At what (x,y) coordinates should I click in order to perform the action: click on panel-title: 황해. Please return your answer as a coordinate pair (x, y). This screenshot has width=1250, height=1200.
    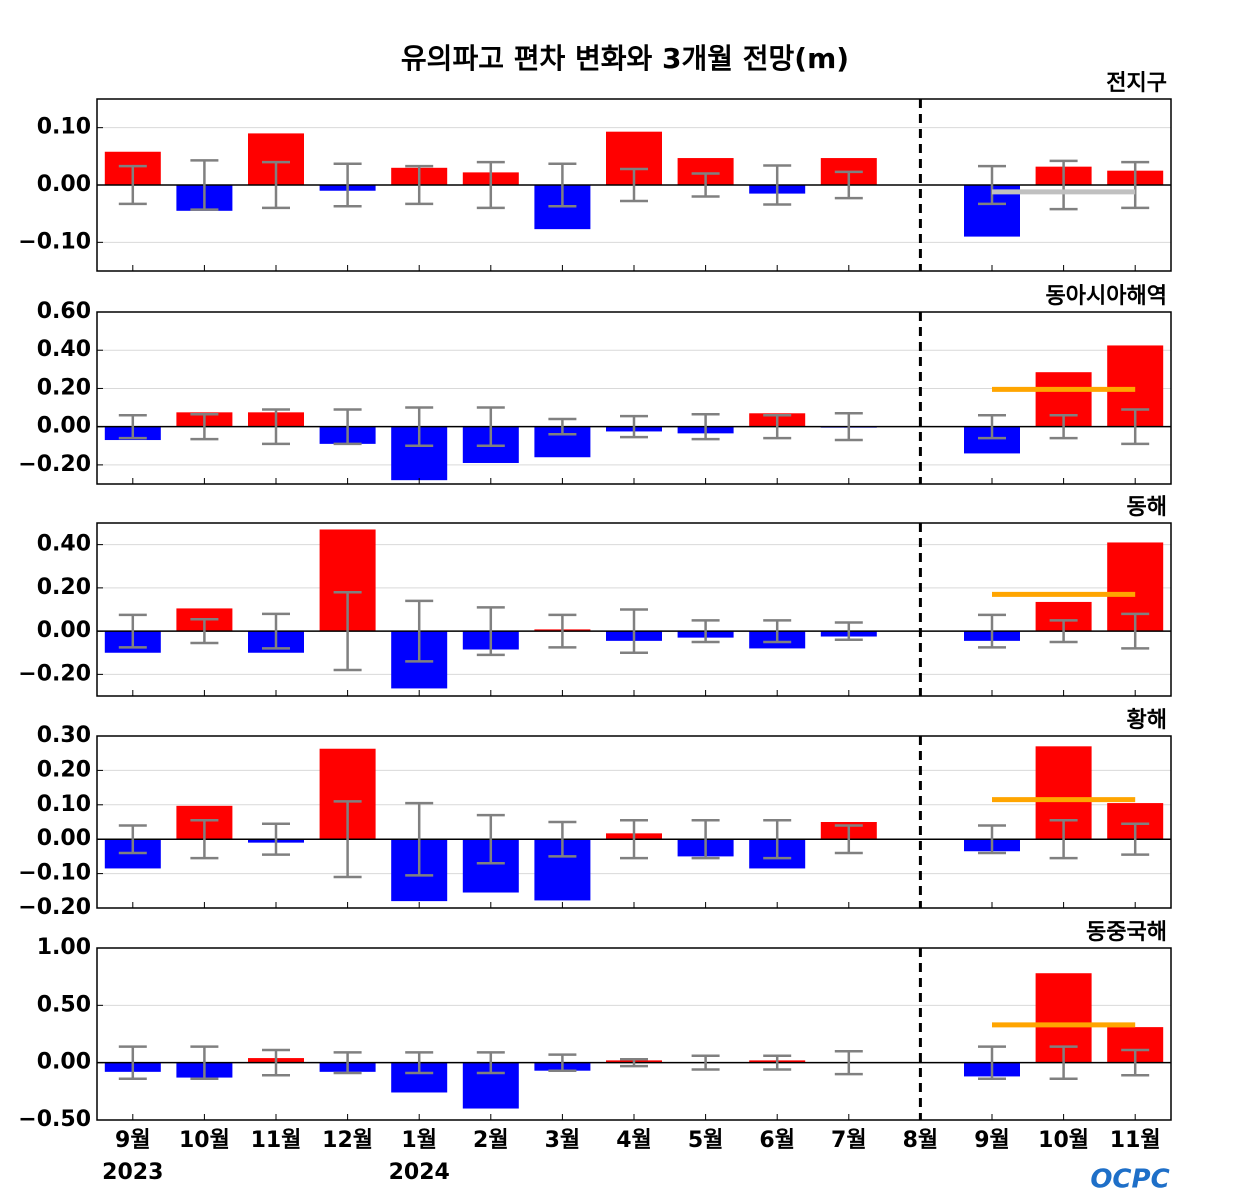
    Looking at the image, I should click on (1147, 720).